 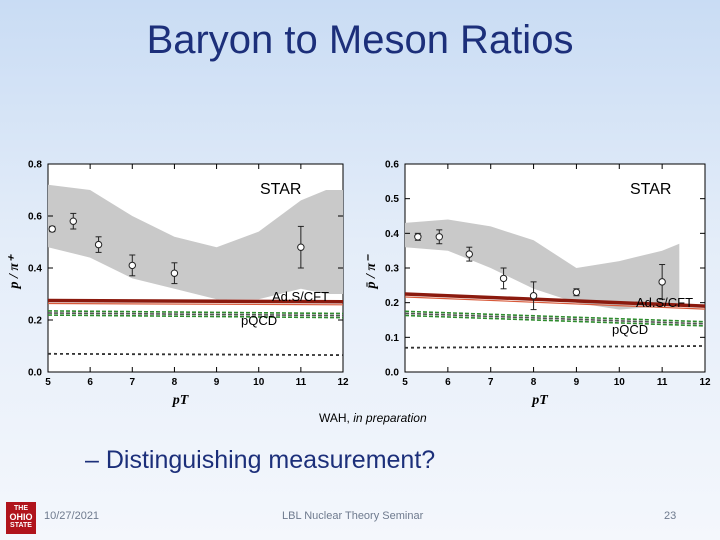 What do you see at coordinates (195, 304) in the screenshot?
I see `chart1-adscft-curve-edge` at bounding box center [195, 304].